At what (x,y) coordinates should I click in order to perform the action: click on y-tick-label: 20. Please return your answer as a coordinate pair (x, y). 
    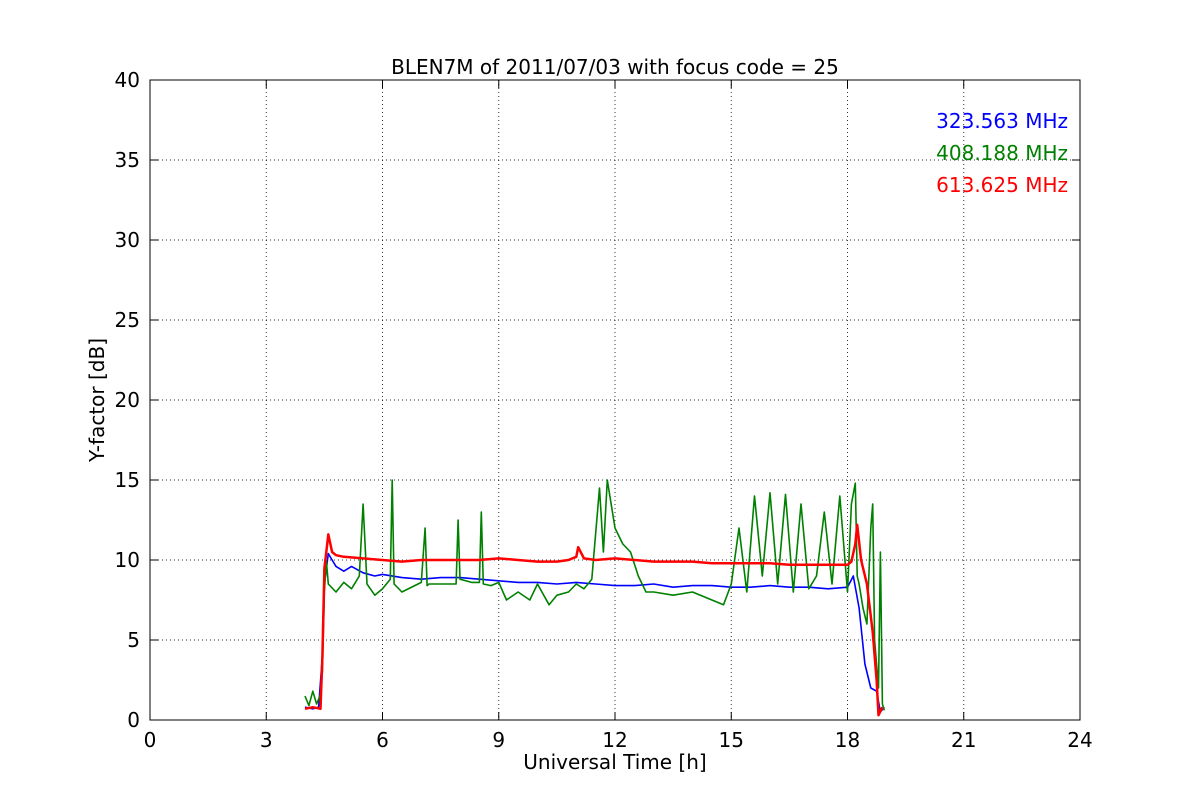
    Looking at the image, I should click on (127, 400).